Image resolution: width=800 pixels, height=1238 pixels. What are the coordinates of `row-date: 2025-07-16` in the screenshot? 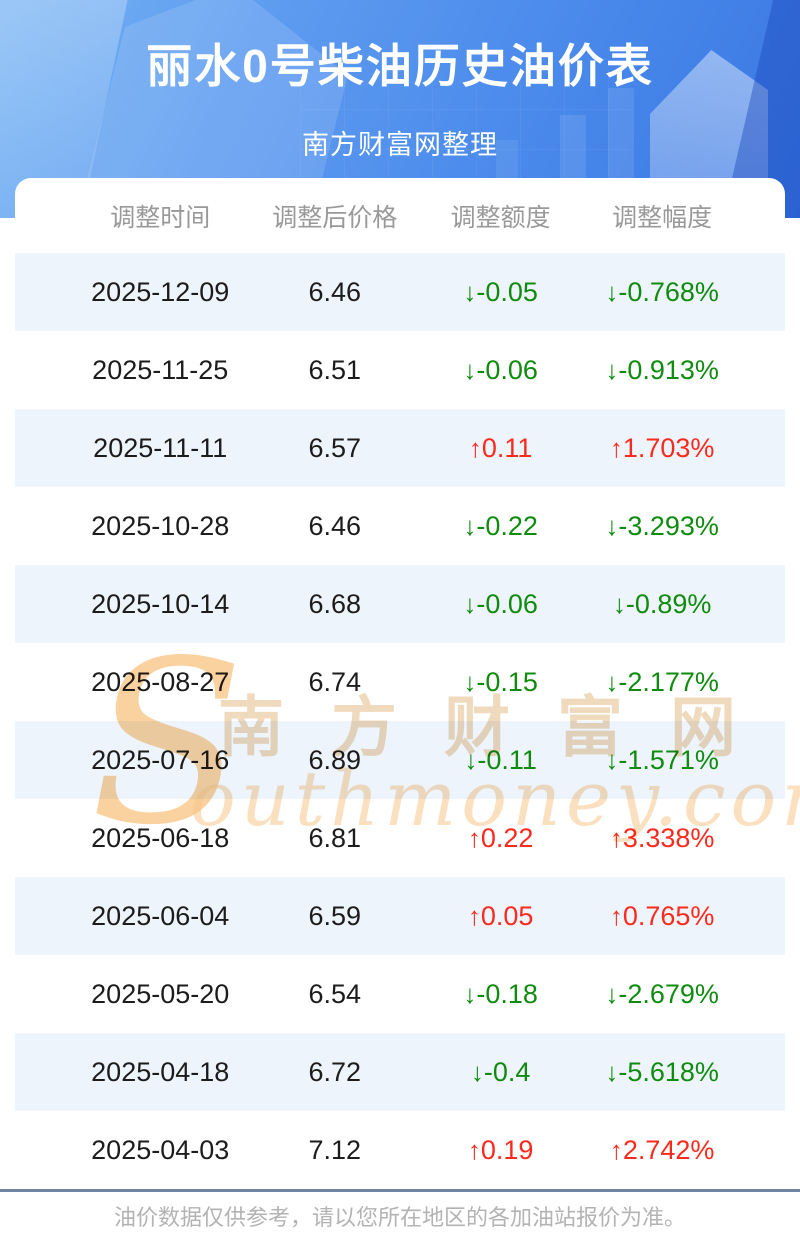 It's located at (160, 759).